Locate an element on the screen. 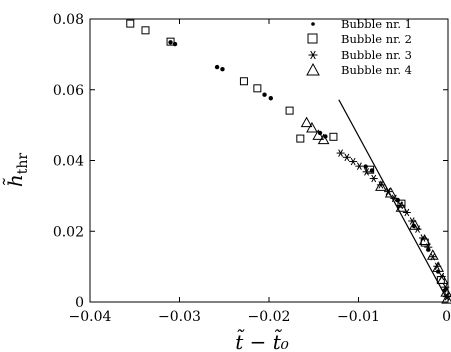 The image size is (451, 352). y-tick-label: 0.08 is located at coordinates (68, 20).